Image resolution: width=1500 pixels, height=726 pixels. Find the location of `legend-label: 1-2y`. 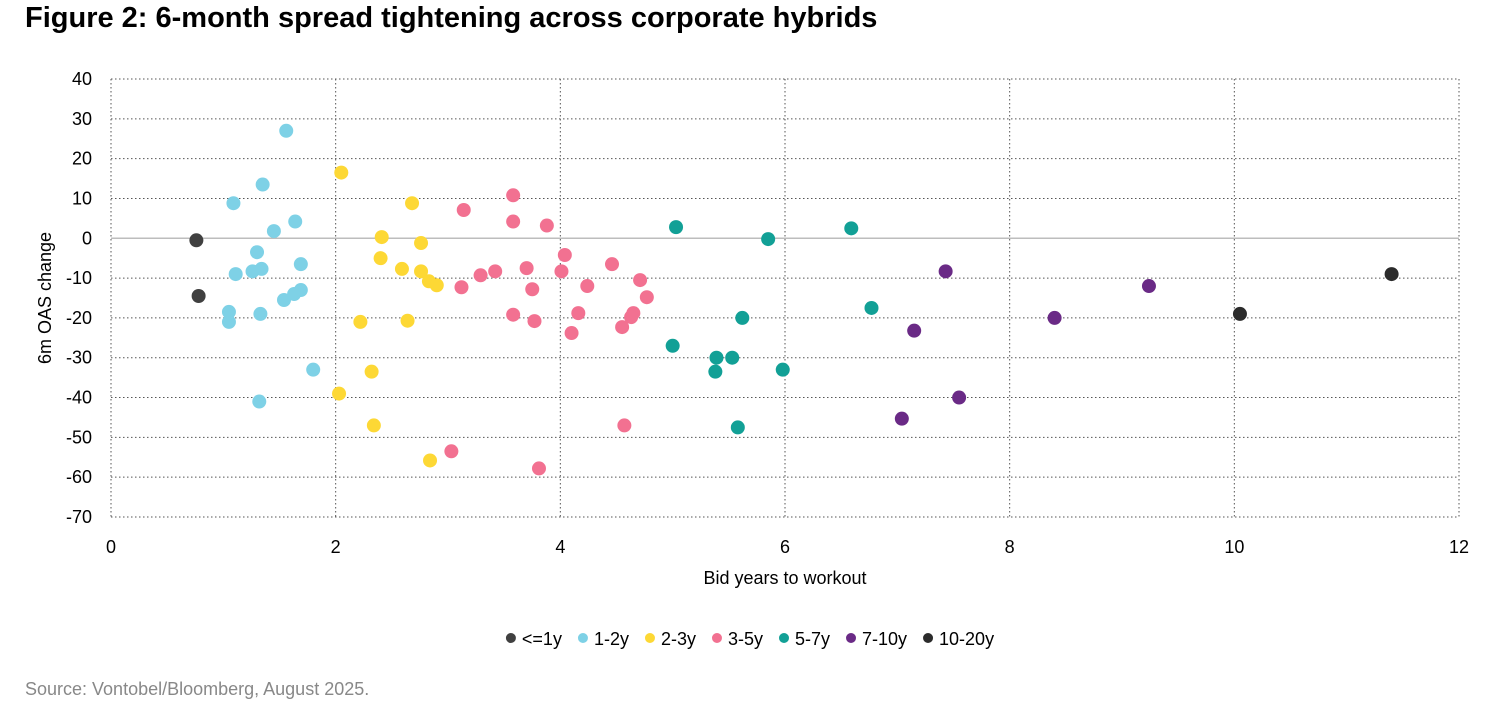

legend-label: 1-2y is located at coordinates (611, 639).